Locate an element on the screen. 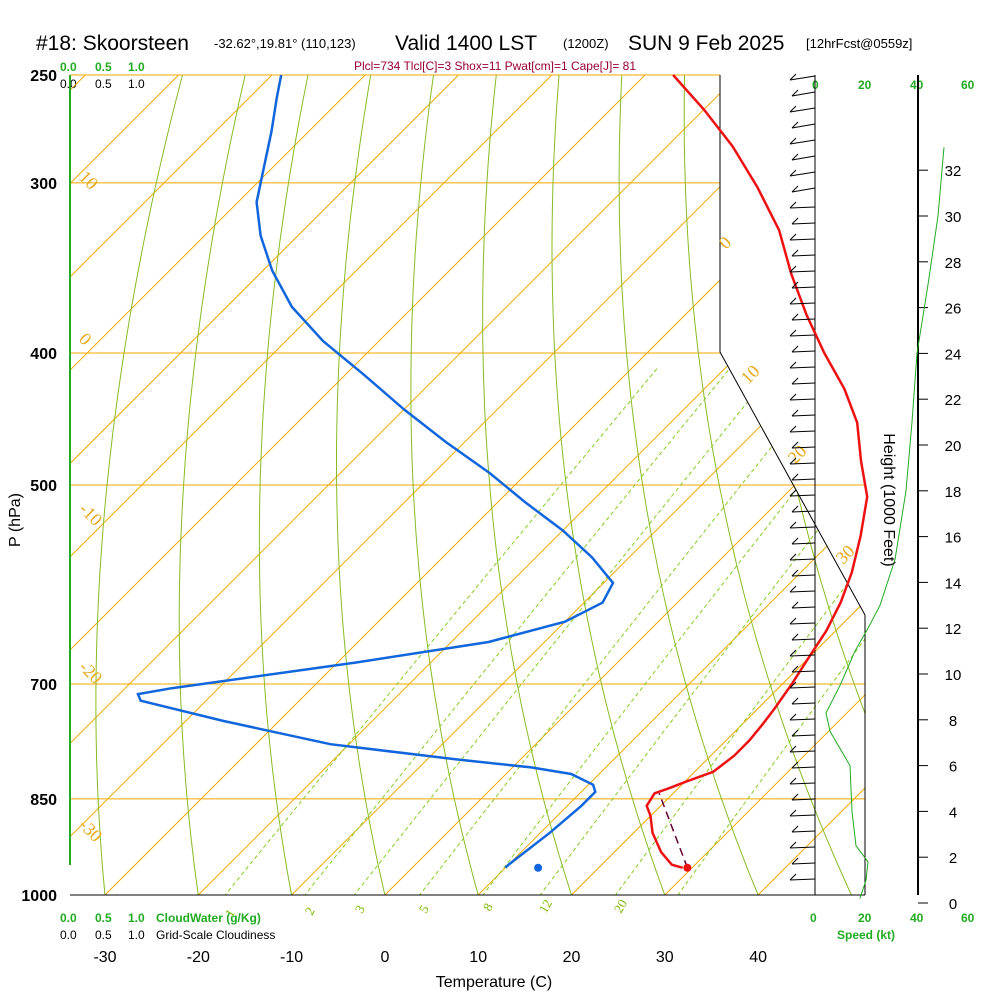  height-tick-label: 16 is located at coordinates (953, 538).